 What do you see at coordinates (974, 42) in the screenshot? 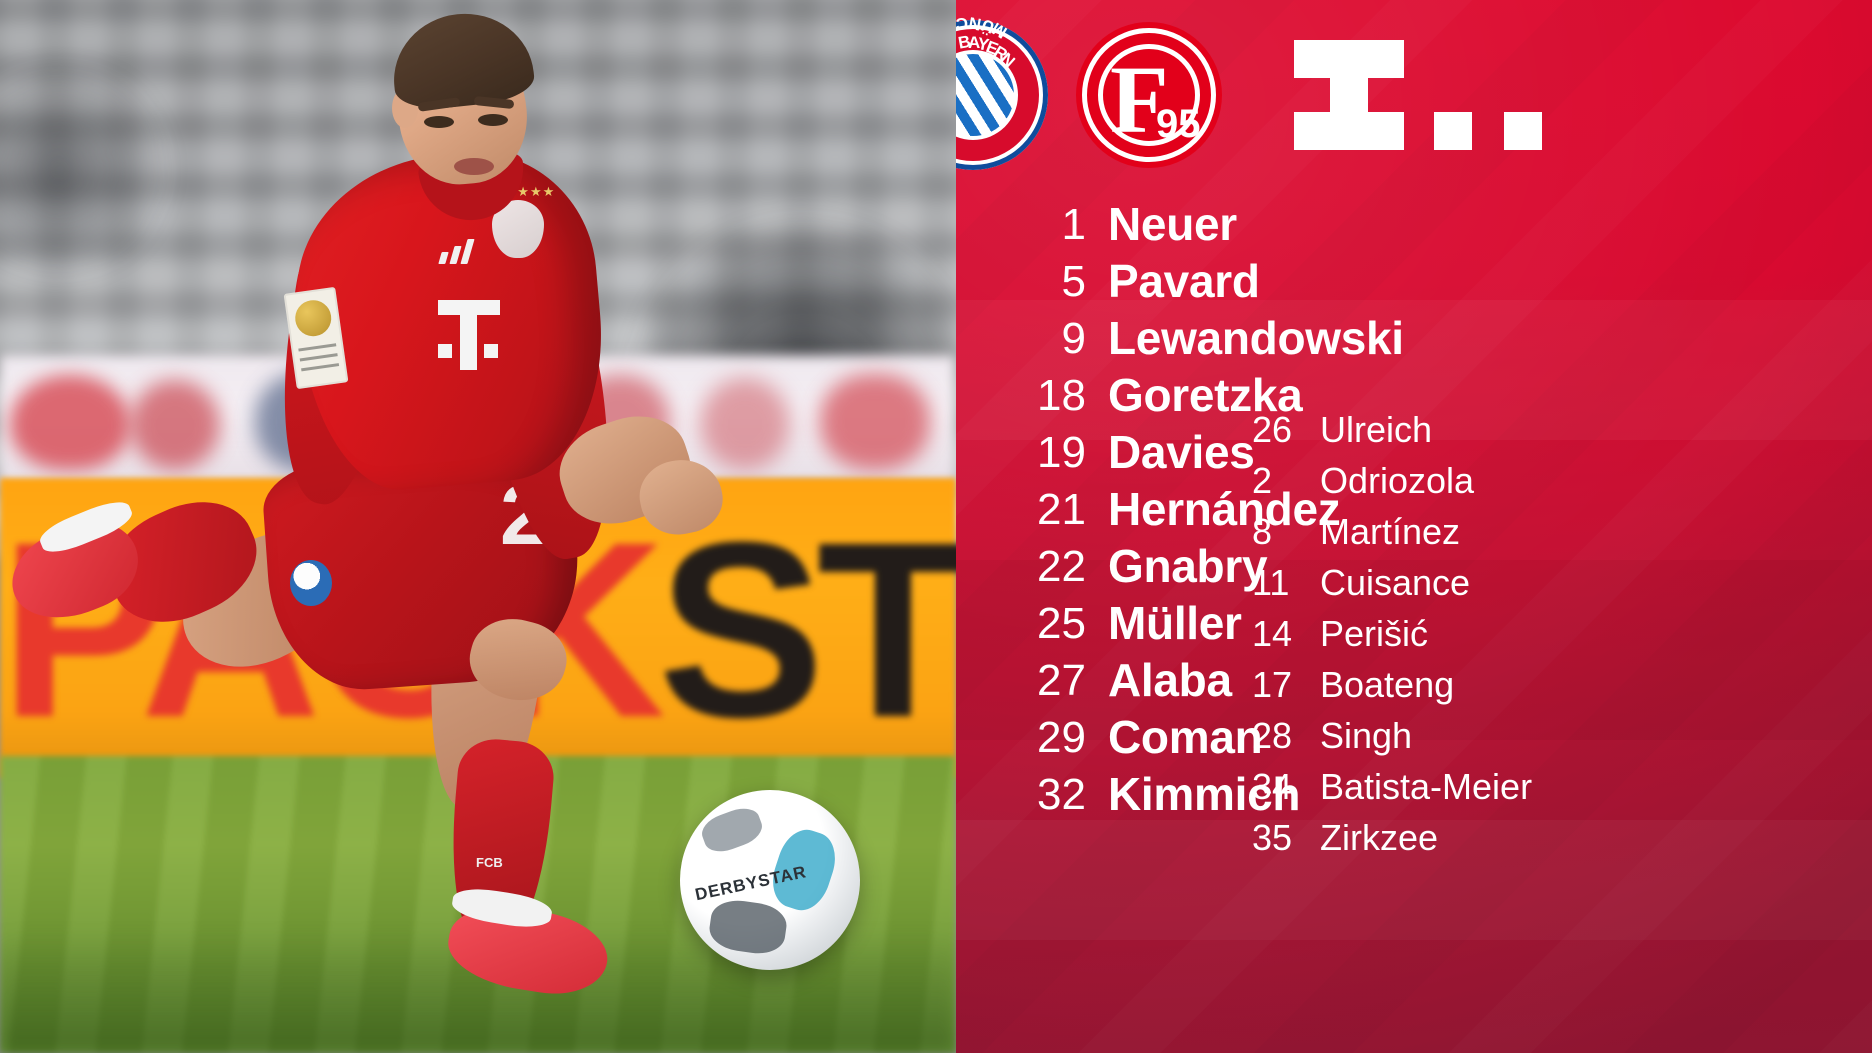
I see `crest-letter: A` at bounding box center [974, 42].